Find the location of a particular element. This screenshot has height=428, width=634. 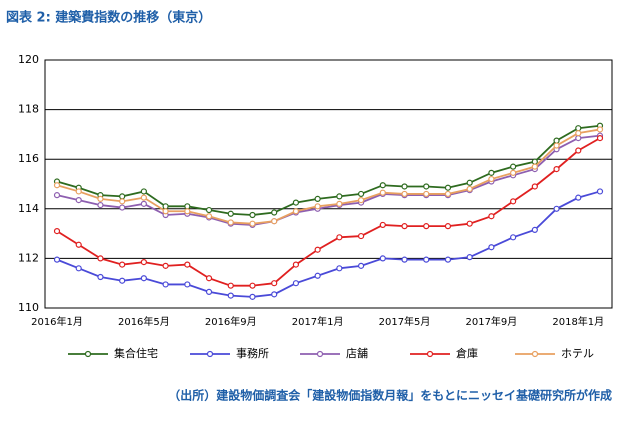

y-tick-label: 120 is located at coordinates (28, 59).